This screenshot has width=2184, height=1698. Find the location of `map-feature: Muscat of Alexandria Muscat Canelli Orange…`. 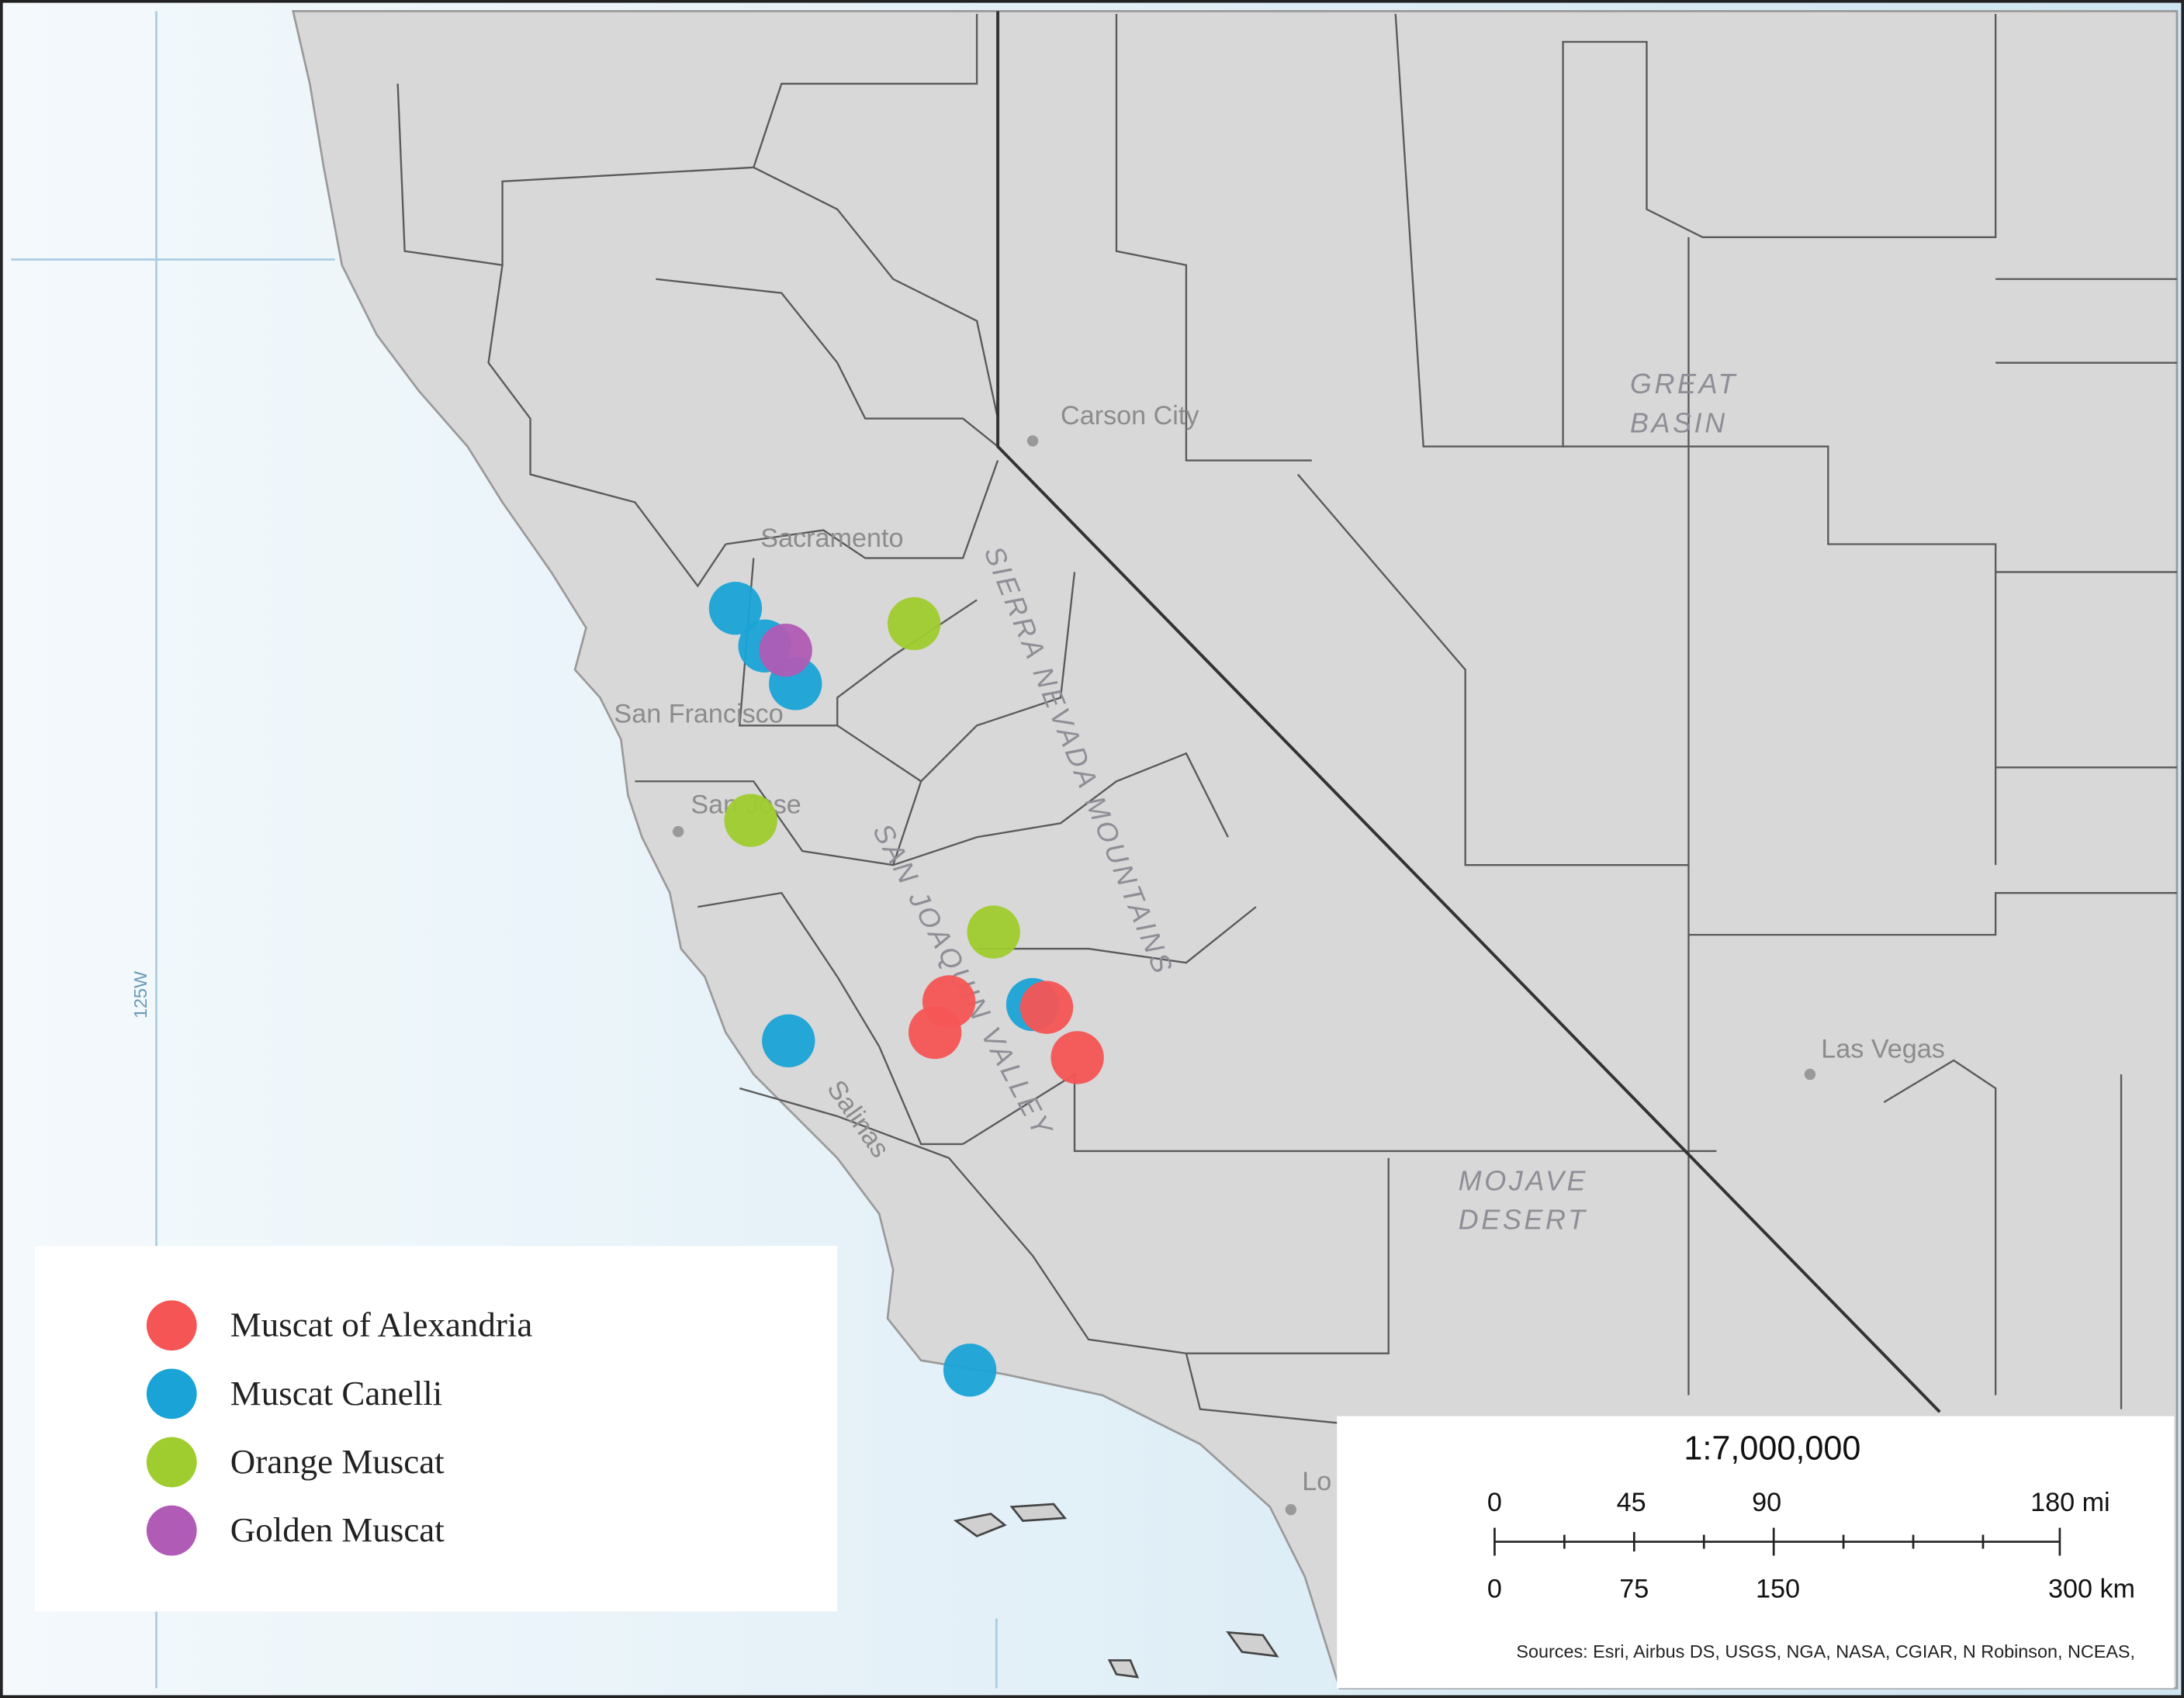

map-feature: Muscat of Alexandria Muscat Canelli Orange… is located at coordinates (339, 1428).